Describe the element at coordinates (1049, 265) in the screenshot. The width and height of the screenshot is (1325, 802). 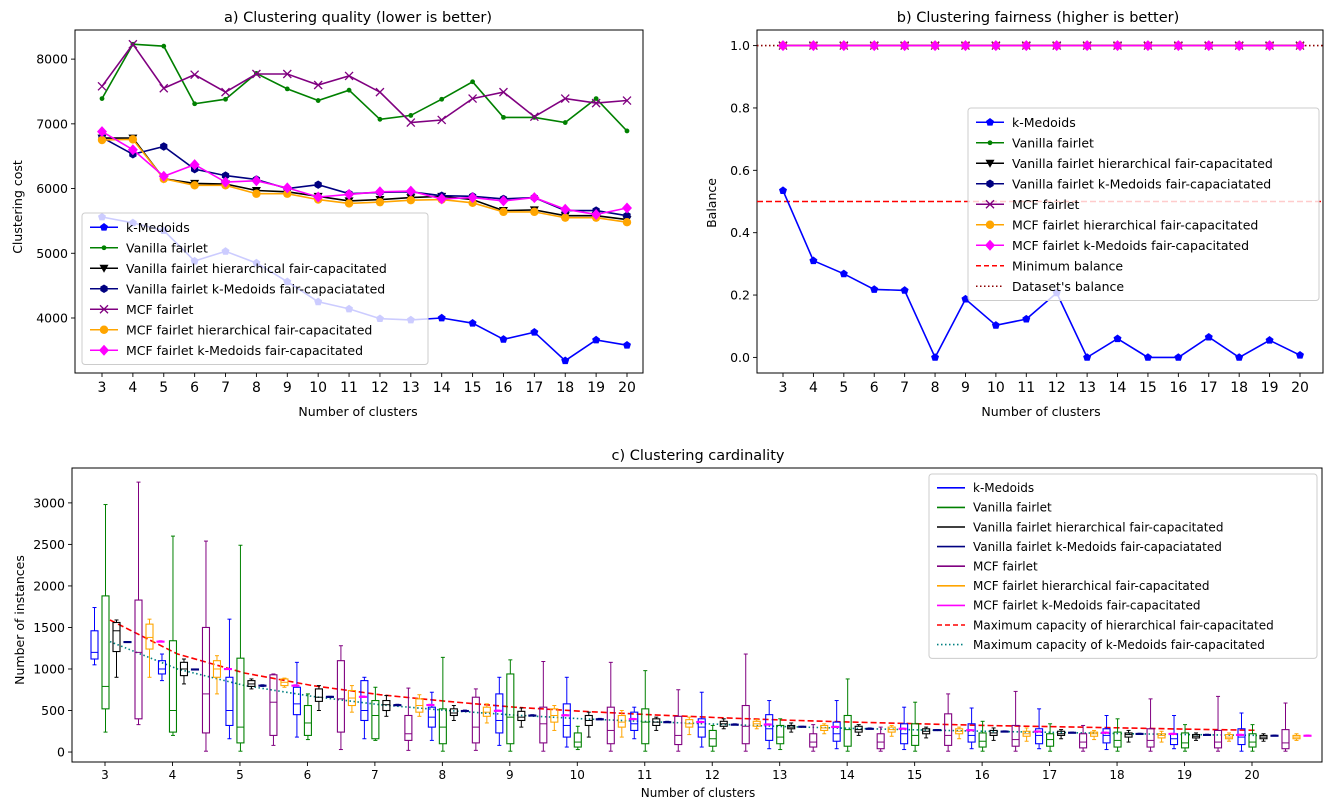
I see `legend-entry: Minimum balance` at that location.